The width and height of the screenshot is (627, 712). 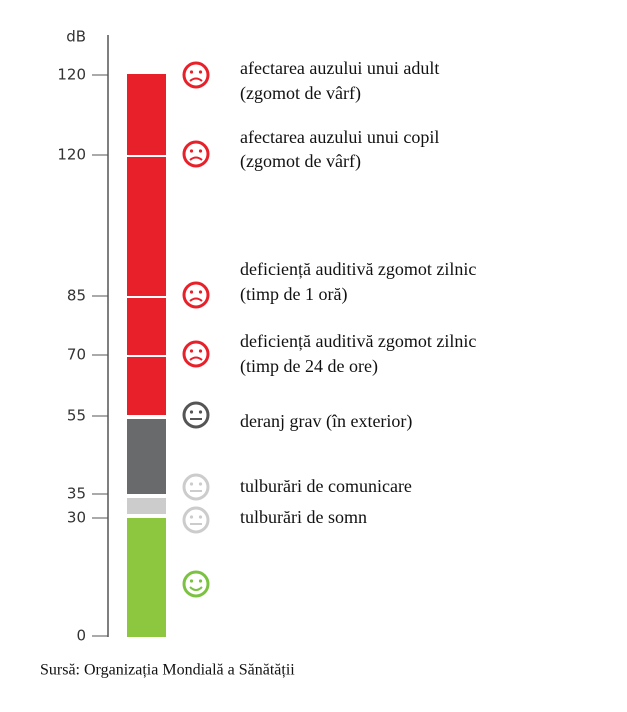 What do you see at coordinates (293, 294) in the screenshot?
I see `level-description: (timp de 1 oră)` at bounding box center [293, 294].